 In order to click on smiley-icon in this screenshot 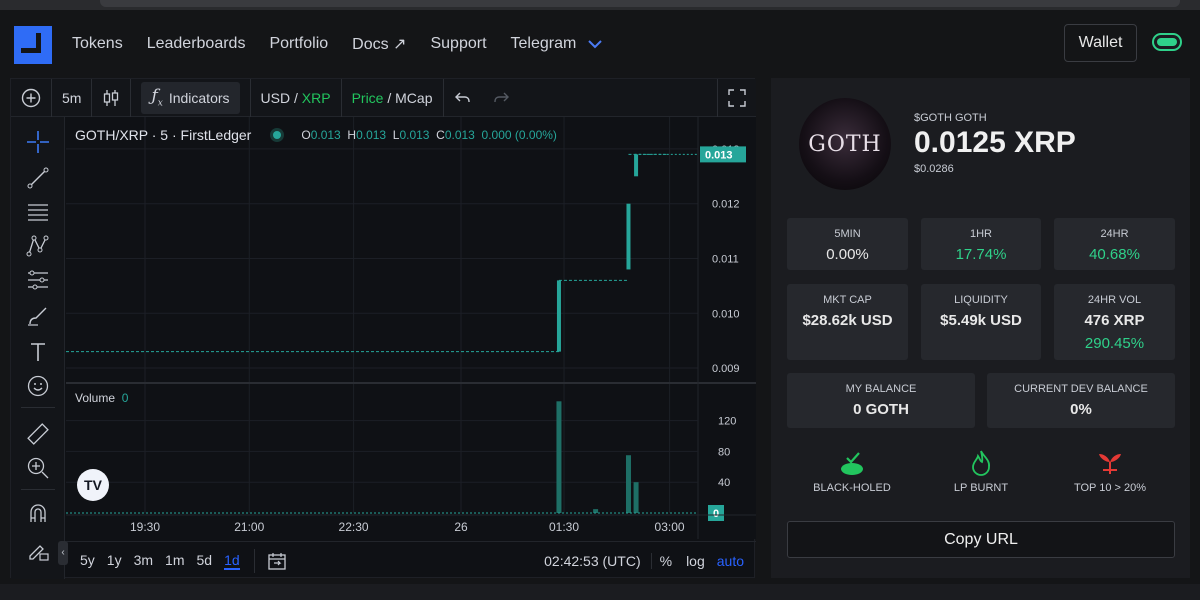, I will do `click(38, 386)`.